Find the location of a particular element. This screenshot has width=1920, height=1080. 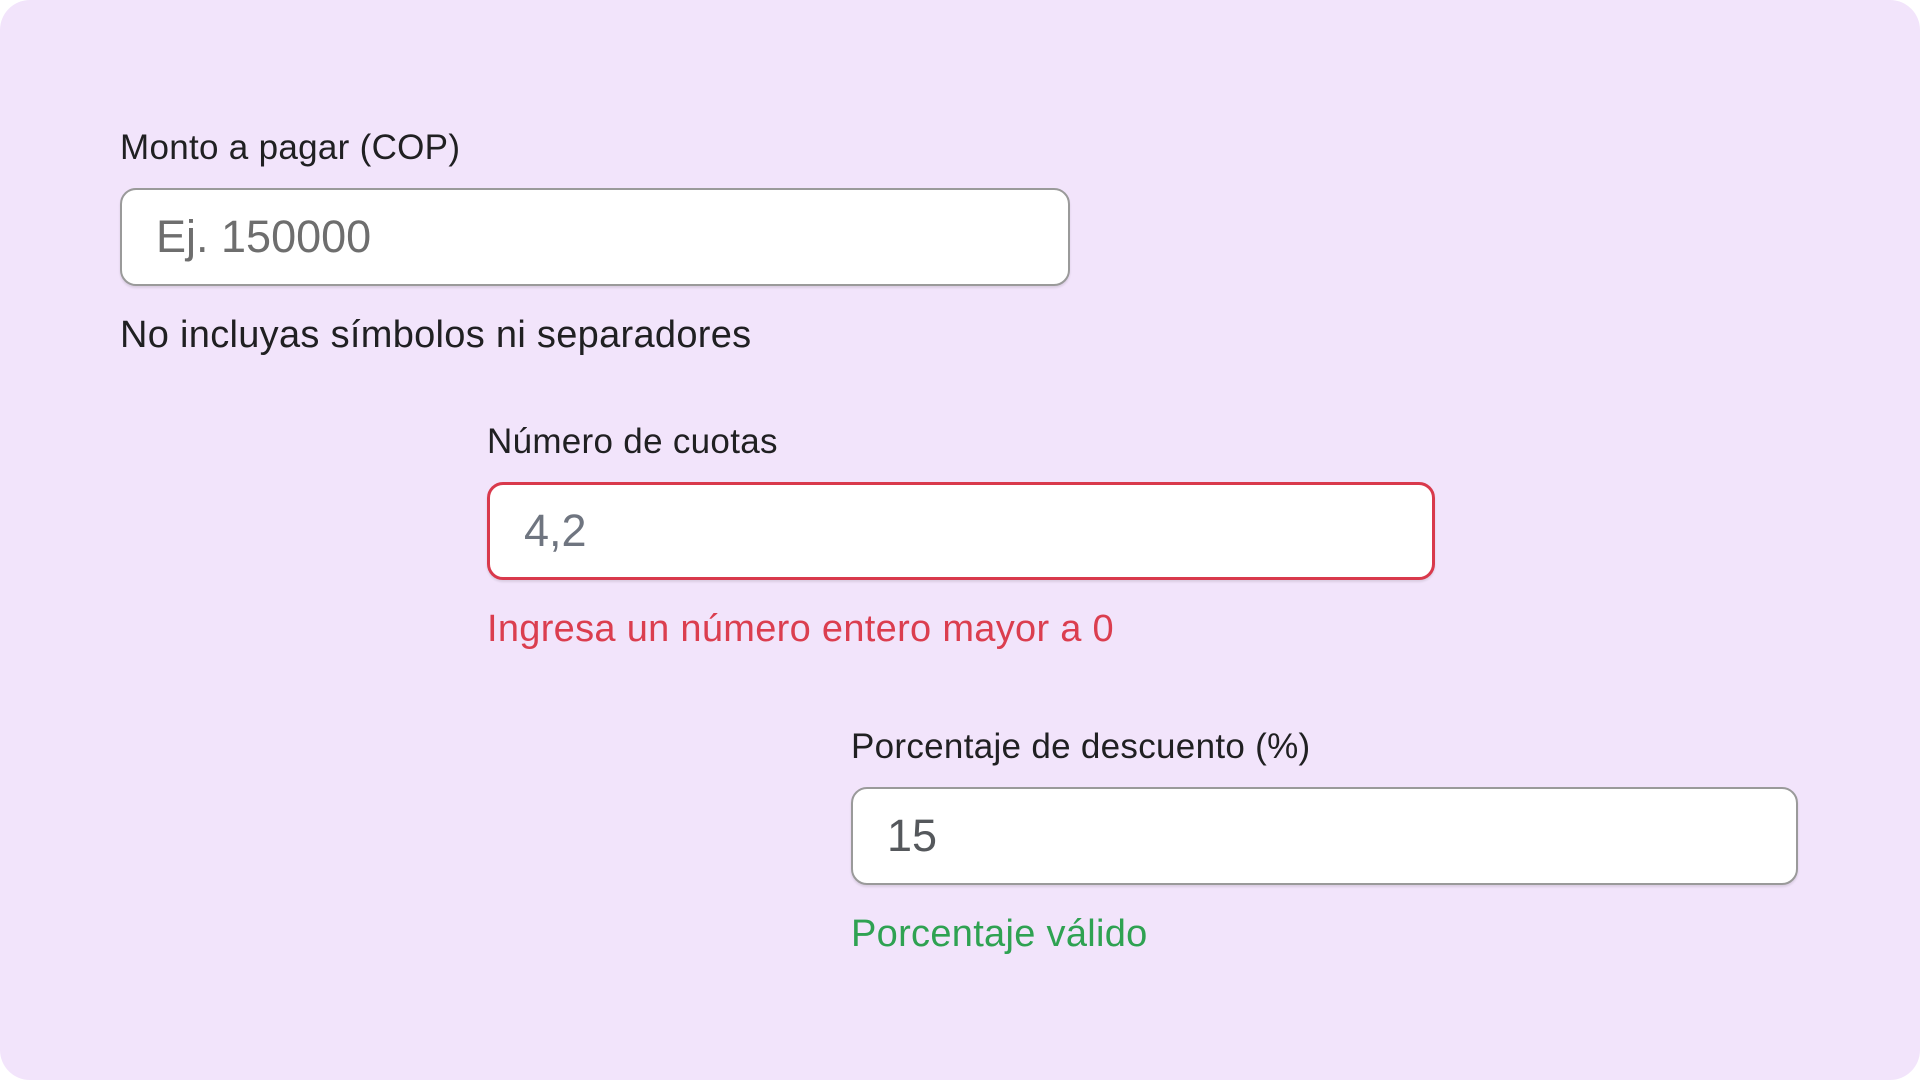

amount-label: Monto a pagar (COP) is located at coordinates (290, 147).